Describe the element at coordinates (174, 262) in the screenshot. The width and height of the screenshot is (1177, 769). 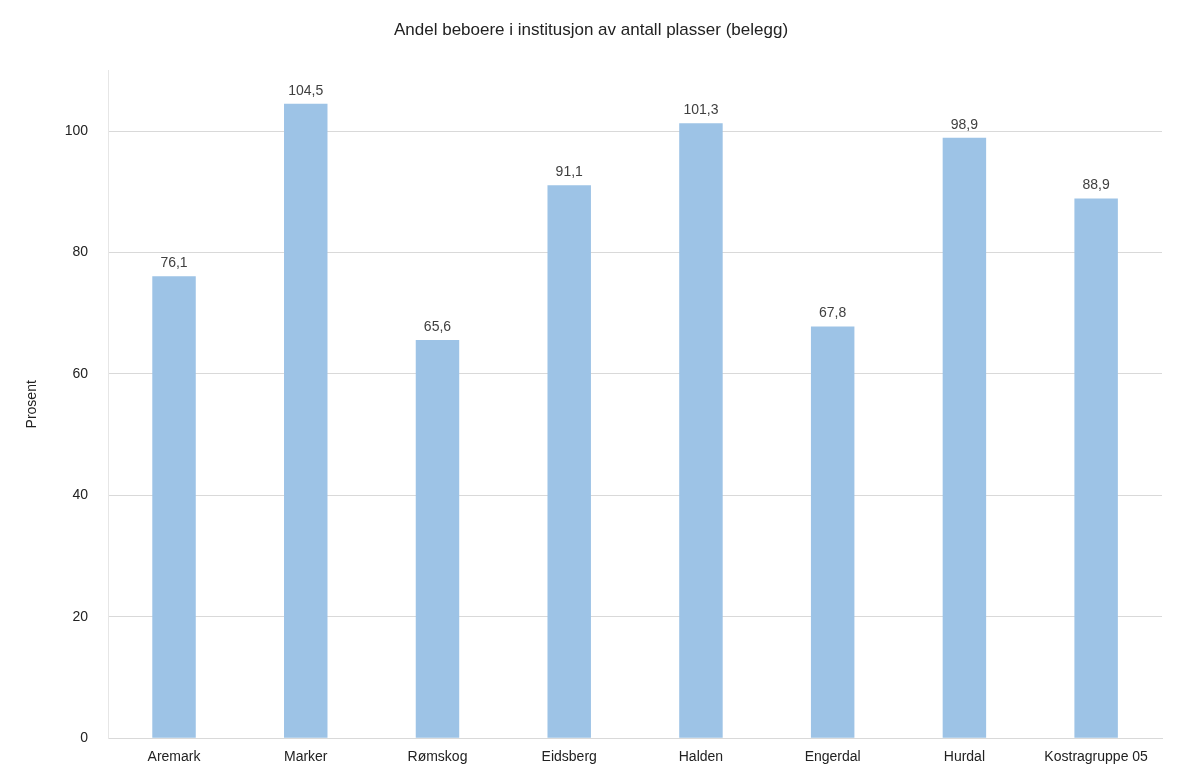
I see `data-label: 76,1` at that location.